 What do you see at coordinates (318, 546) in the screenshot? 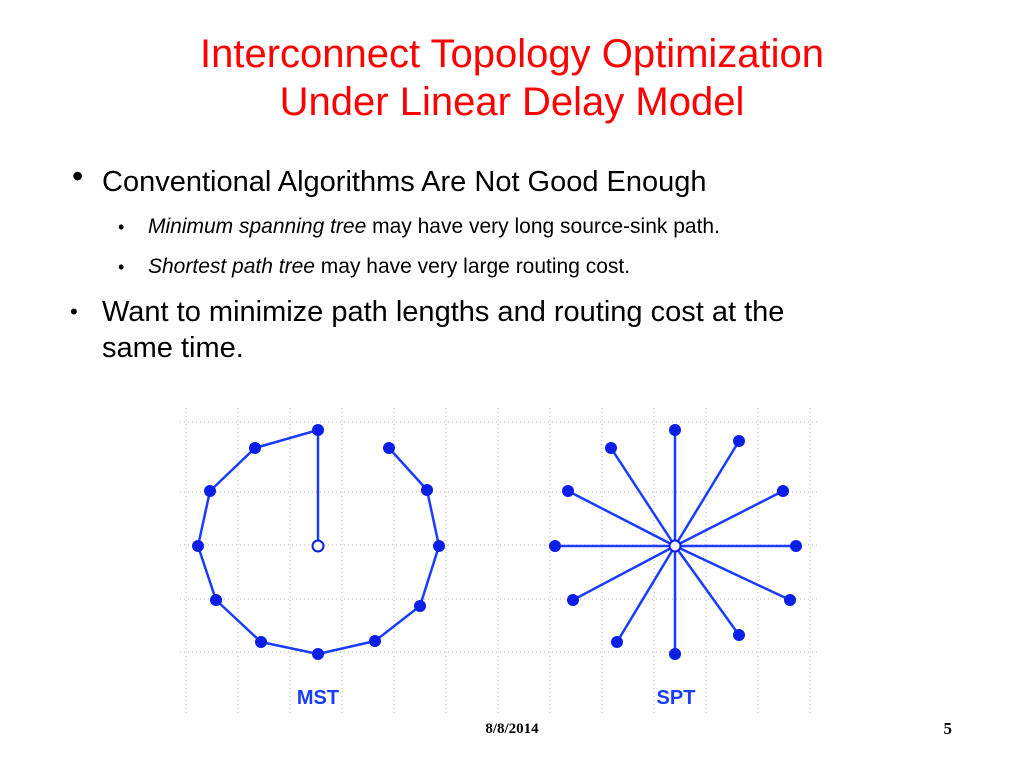
I see `mst-source-node` at bounding box center [318, 546].